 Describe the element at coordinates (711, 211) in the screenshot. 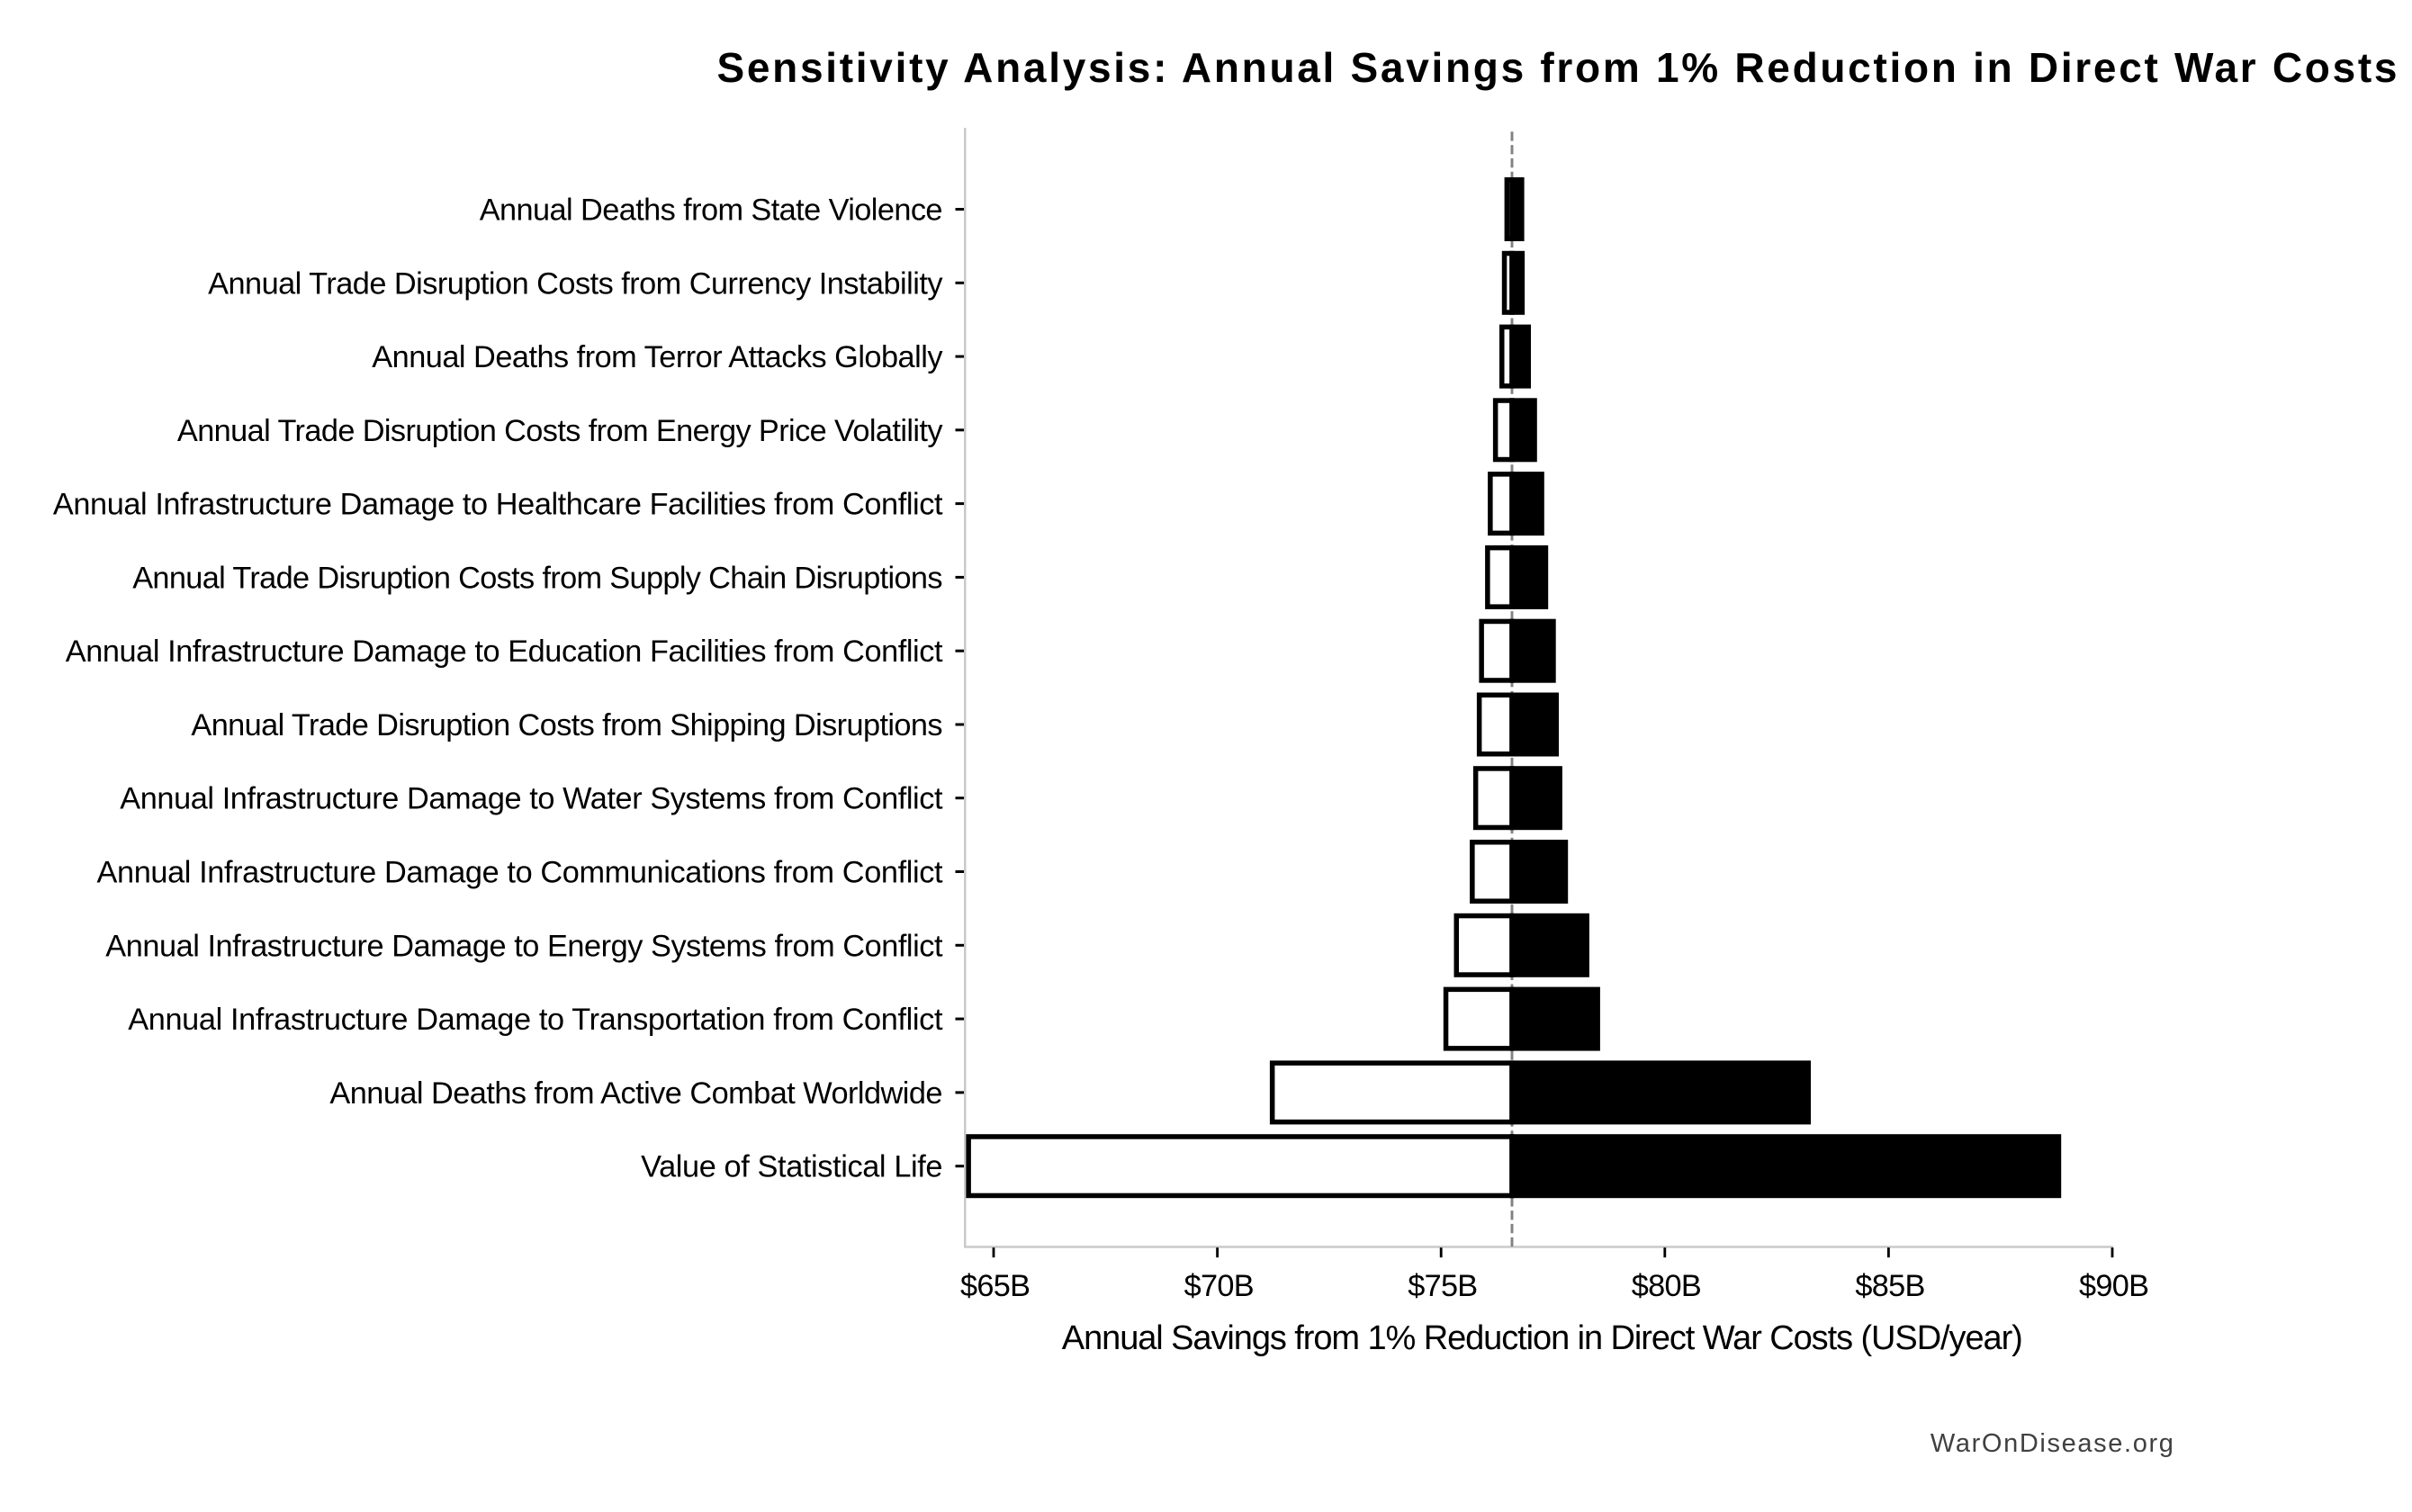

I see `svg-text:Annual Deaths from State Viole: Annual Deaths from State Violence` at that location.